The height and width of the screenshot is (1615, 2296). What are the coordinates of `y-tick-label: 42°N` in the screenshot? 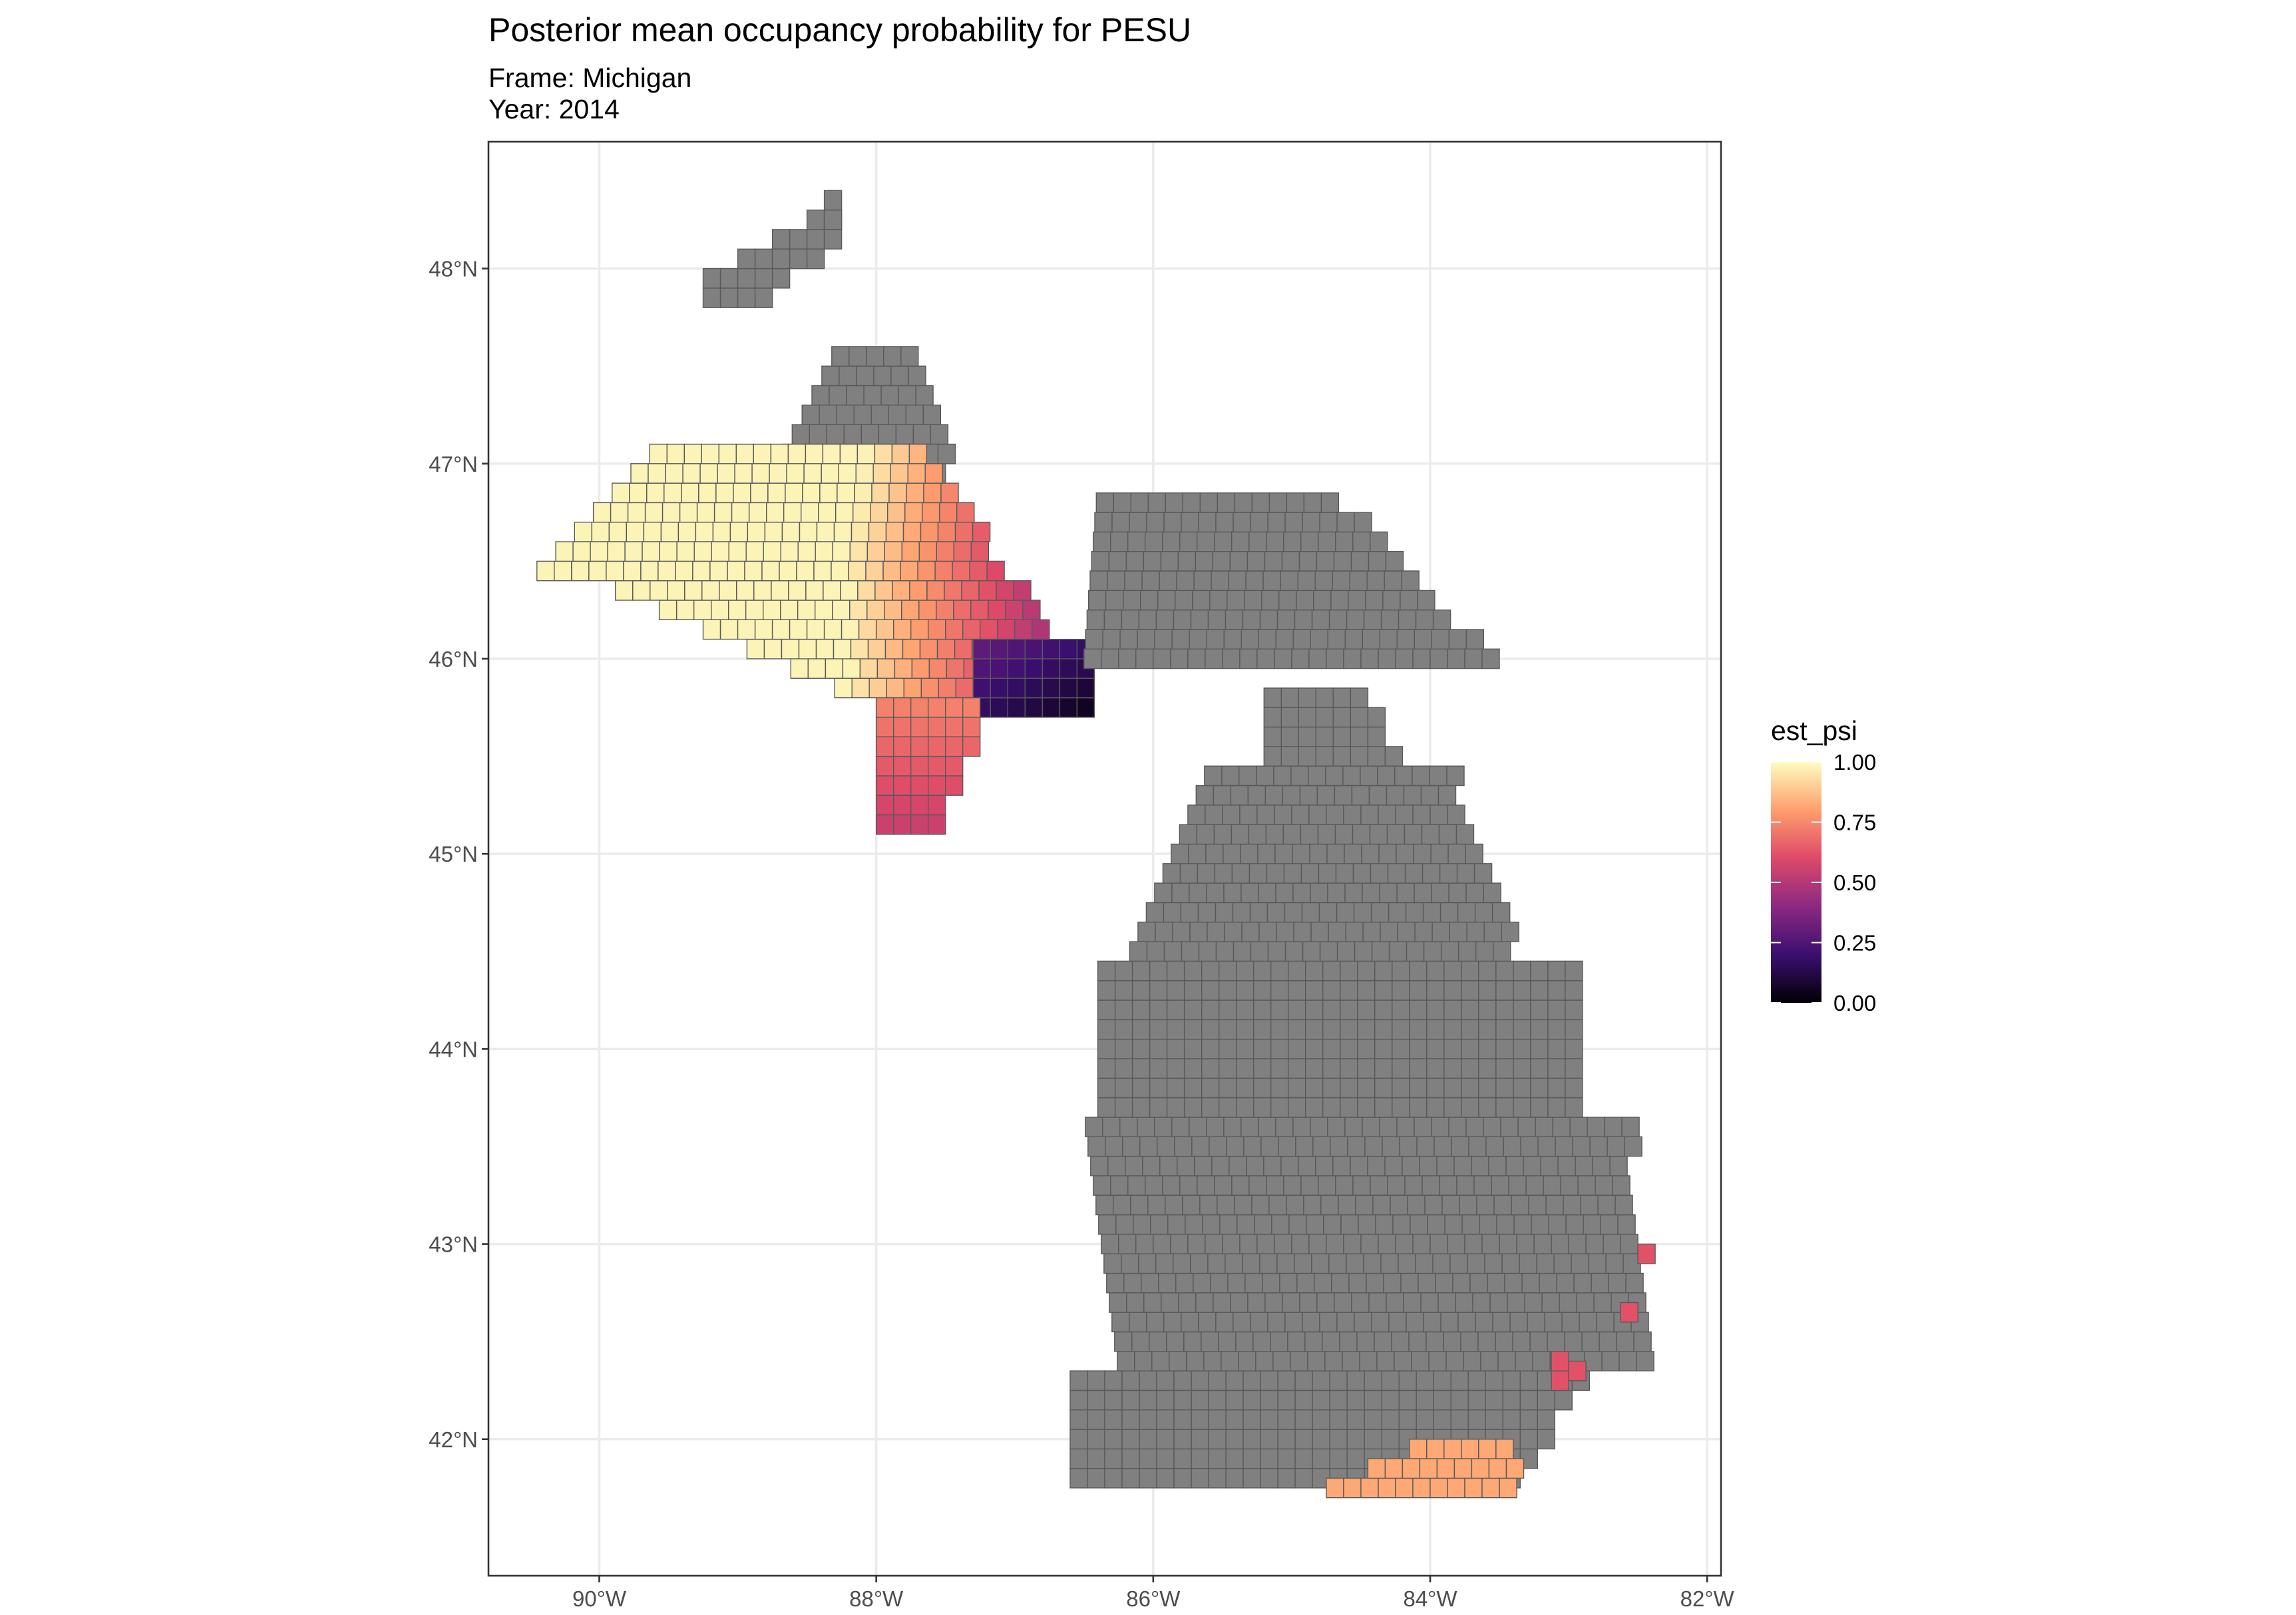 It's located at (453, 1439).